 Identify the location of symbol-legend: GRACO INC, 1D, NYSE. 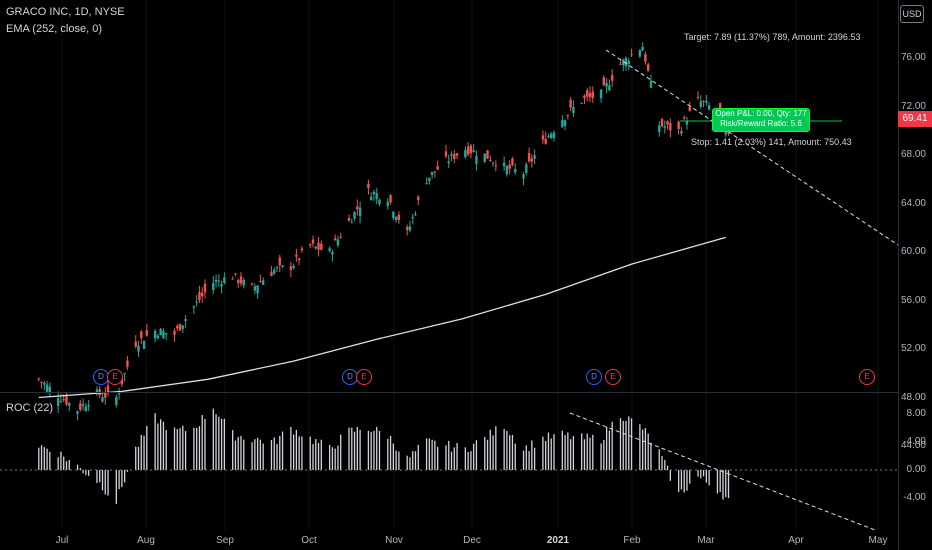
(65, 12).